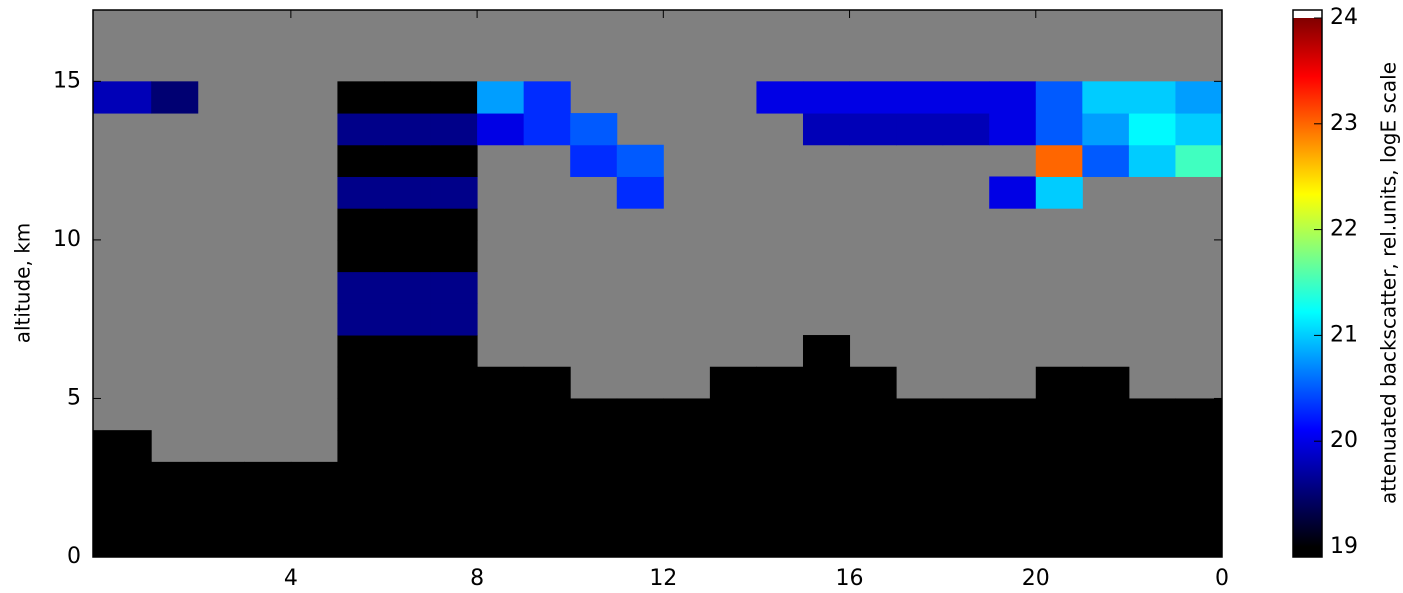 The height and width of the screenshot is (593, 1403). Describe the element at coordinates (1344, 123) in the screenshot. I see `colorbar-tick-label: 23` at that location.